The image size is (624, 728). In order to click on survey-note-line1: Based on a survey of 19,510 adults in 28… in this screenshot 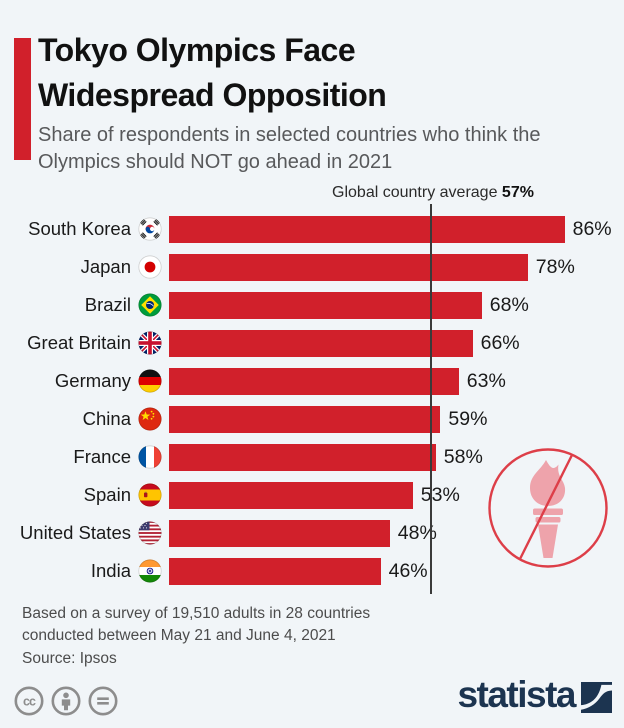, I will do `click(196, 613)`.